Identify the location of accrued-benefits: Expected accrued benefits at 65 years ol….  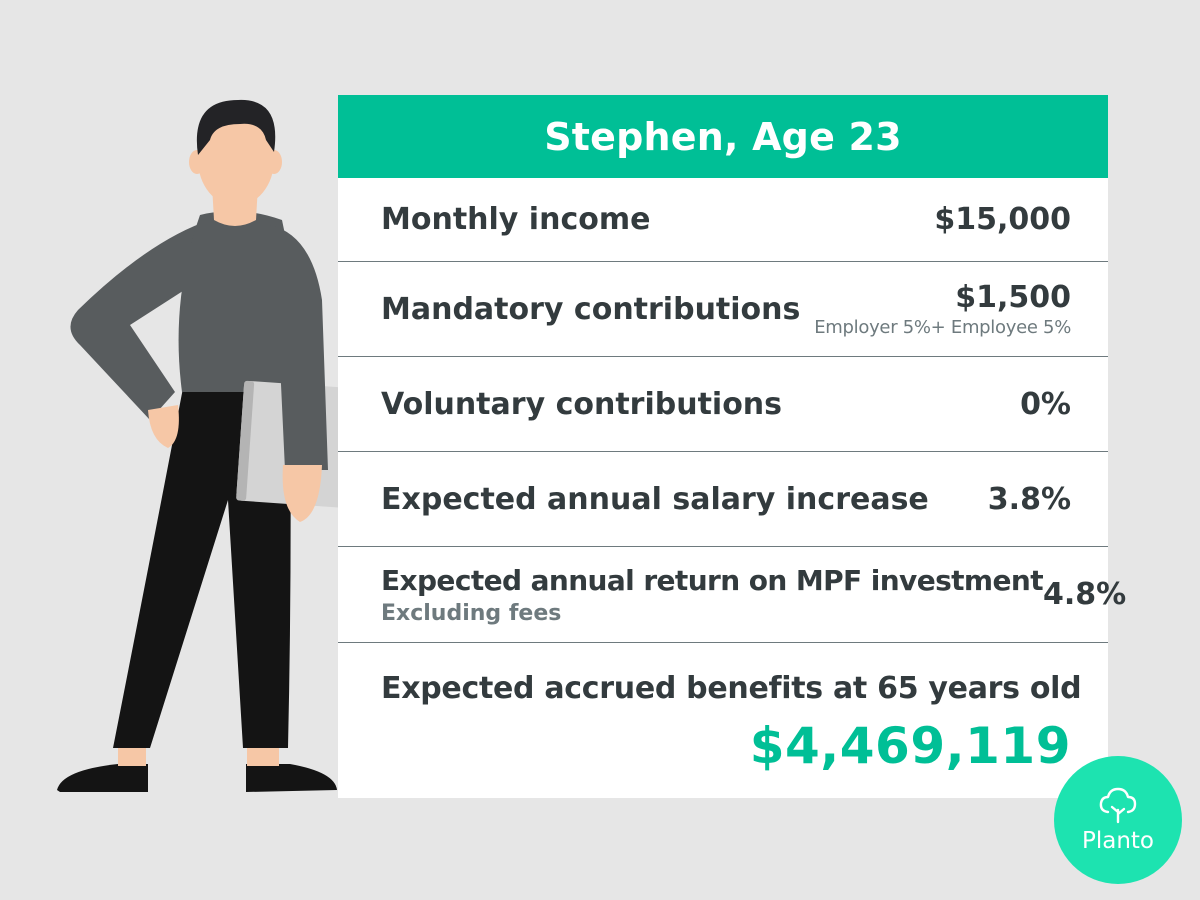
(723, 720).